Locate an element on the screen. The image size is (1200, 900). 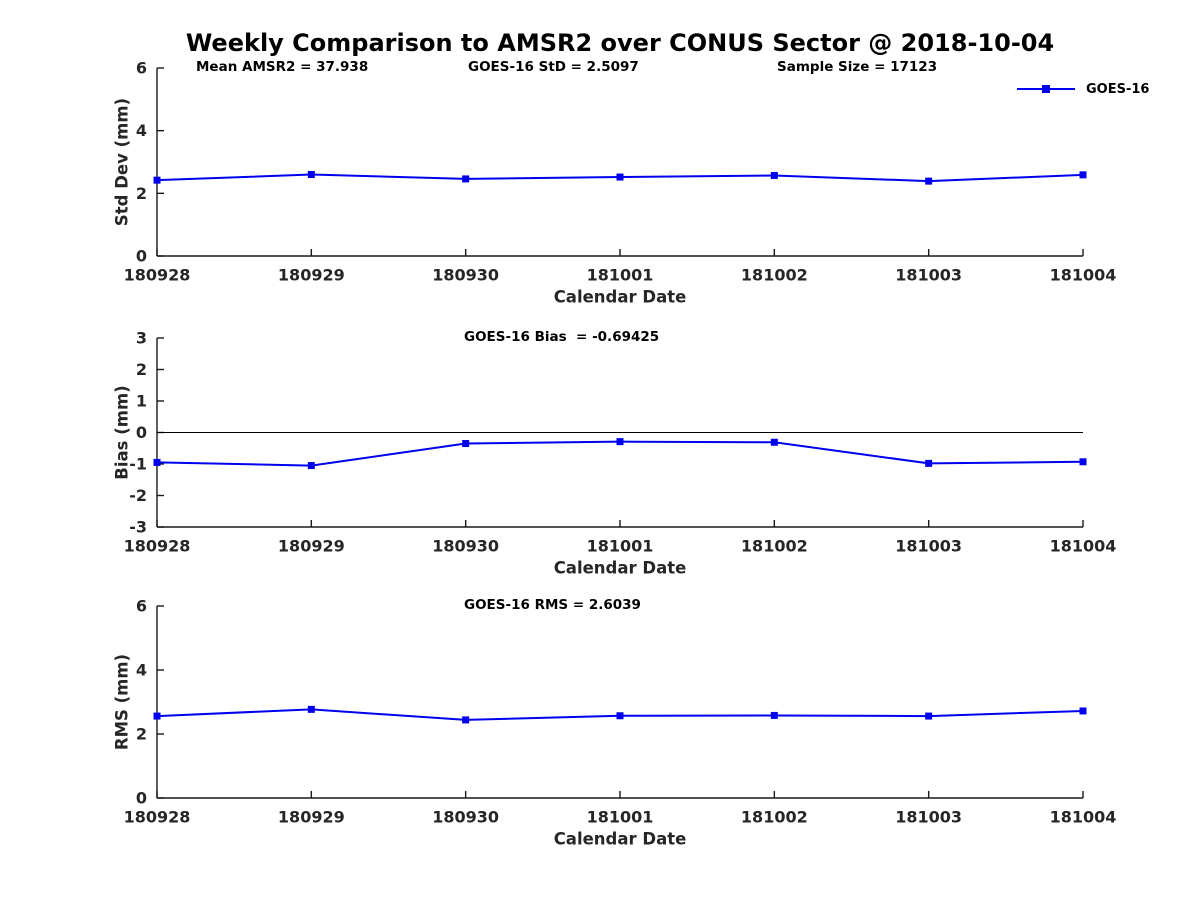
legend-label: GOES-16 is located at coordinates (1118, 89).